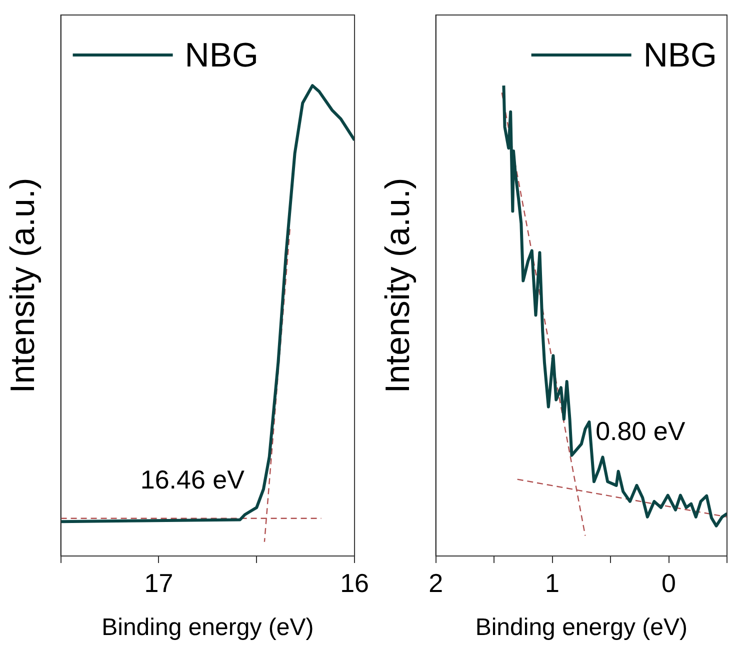 This screenshot has height=657, width=742. I want to click on x-tick-label: 17, so click(159, 583).